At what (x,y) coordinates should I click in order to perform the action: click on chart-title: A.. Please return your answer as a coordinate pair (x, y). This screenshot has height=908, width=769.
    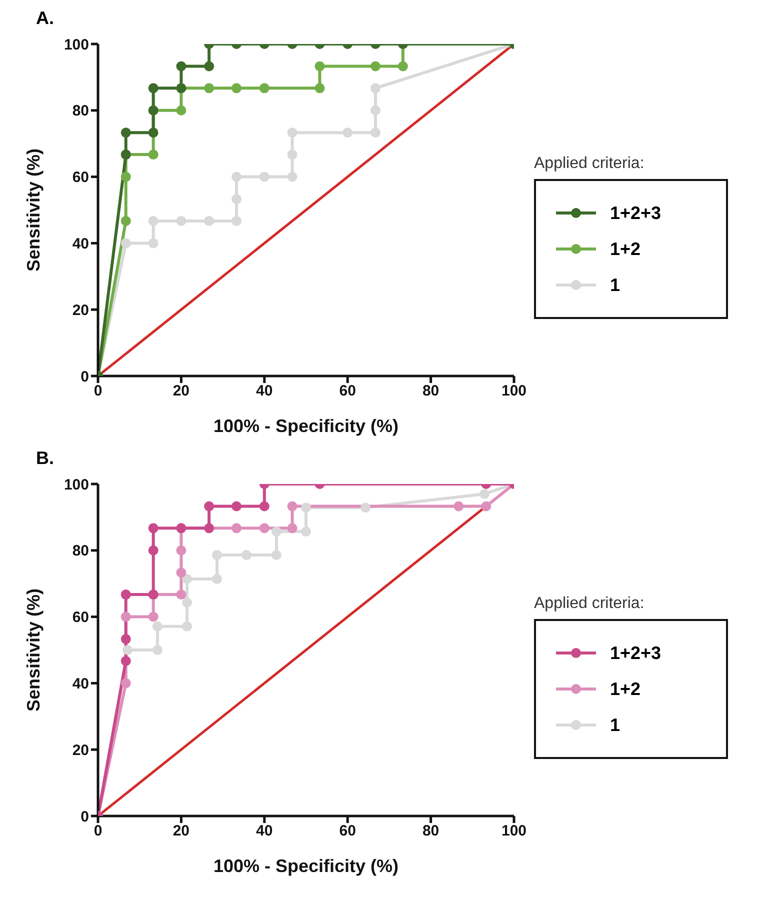
    Looking at the image, I should click on (45, 19).